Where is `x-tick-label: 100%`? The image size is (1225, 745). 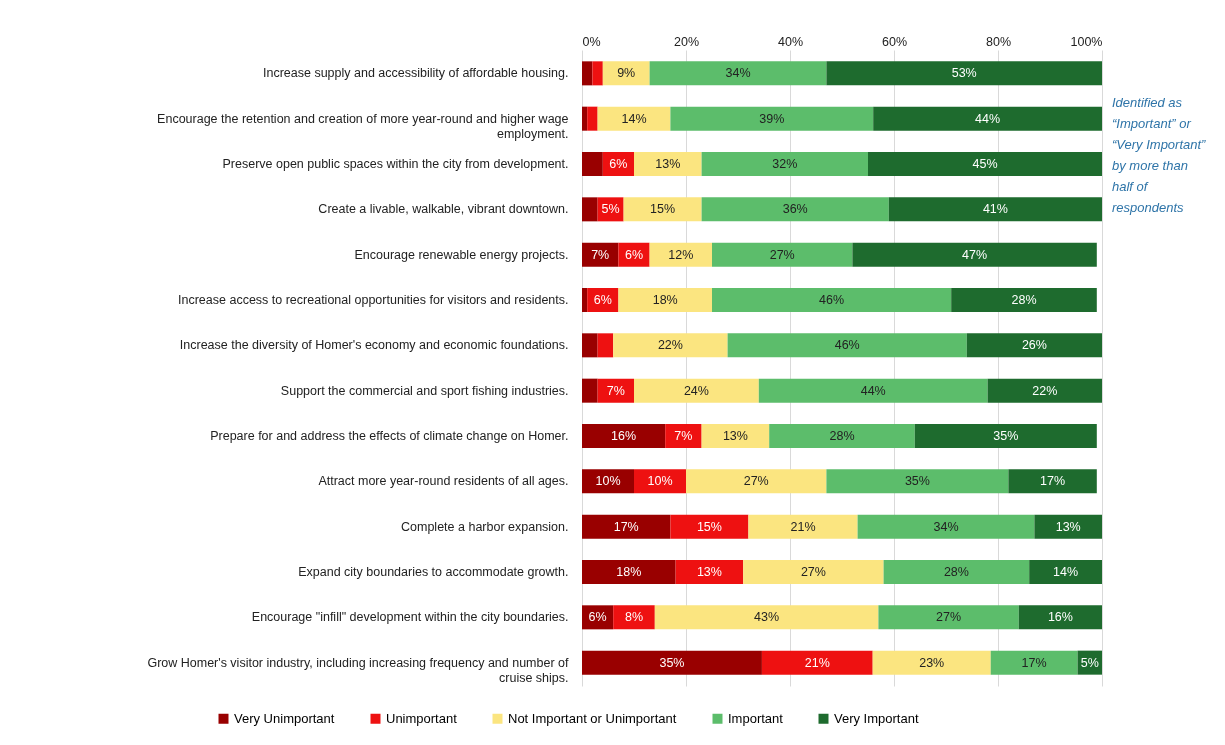
x-tick-label: 100% is located at coordinates (1086, 41).